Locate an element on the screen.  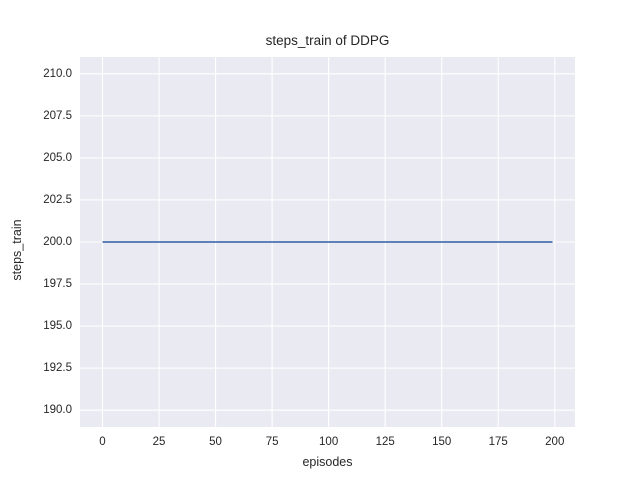
x-axis-label: episodes is located at coordinates (327, 462).